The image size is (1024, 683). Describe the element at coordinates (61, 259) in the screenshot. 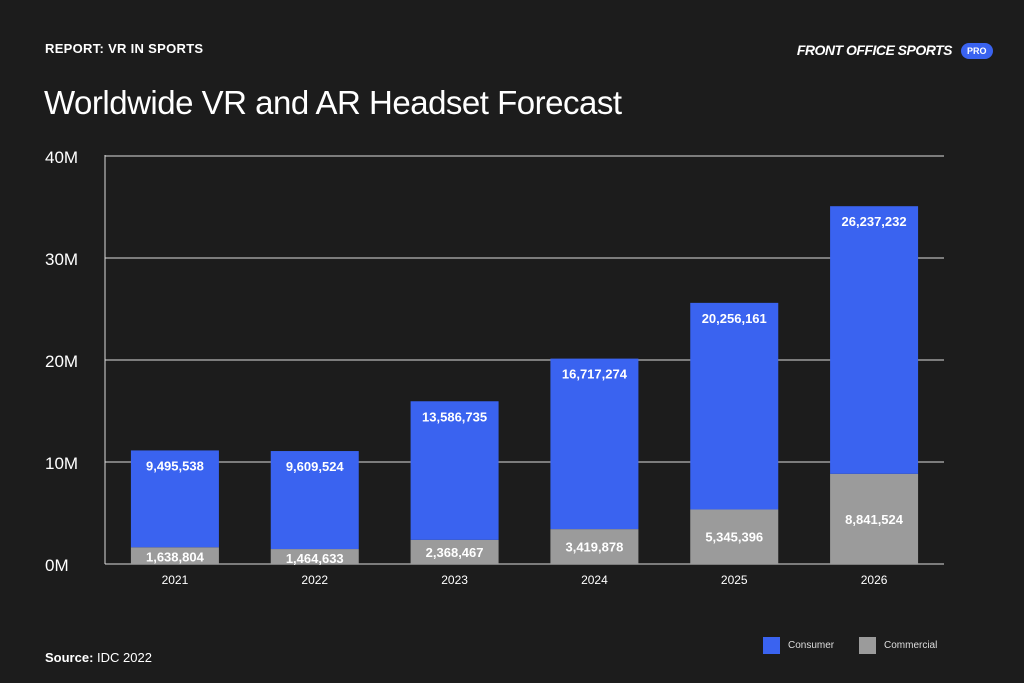

I see `y-tick-label: 30M` at that location.